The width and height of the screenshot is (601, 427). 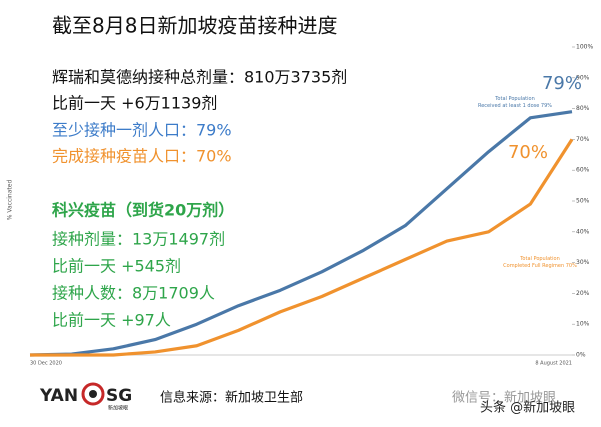 What do you see at coordinates (194, 26) in the screenshot?
I see `chart-title: 截至8月8日新加坡疫苗接种进度` at bounding box center [194, 26].